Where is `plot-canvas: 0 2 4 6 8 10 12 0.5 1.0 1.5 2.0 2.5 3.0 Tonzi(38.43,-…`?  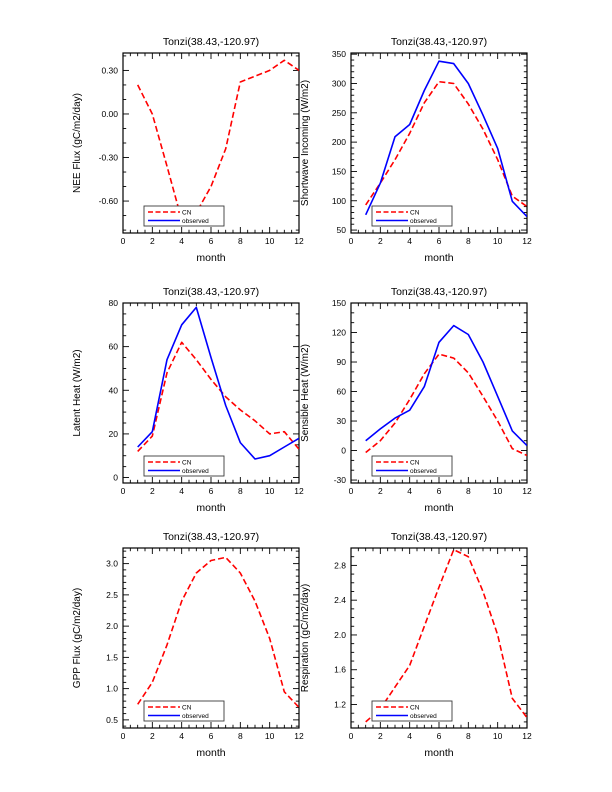
plot-canvas: 0 2 4 6 8 10 12 0.5 1.0 1.5 2.0 2.5 3.0 Tonzi(38.43,-… is located at coordinates (188, 645).